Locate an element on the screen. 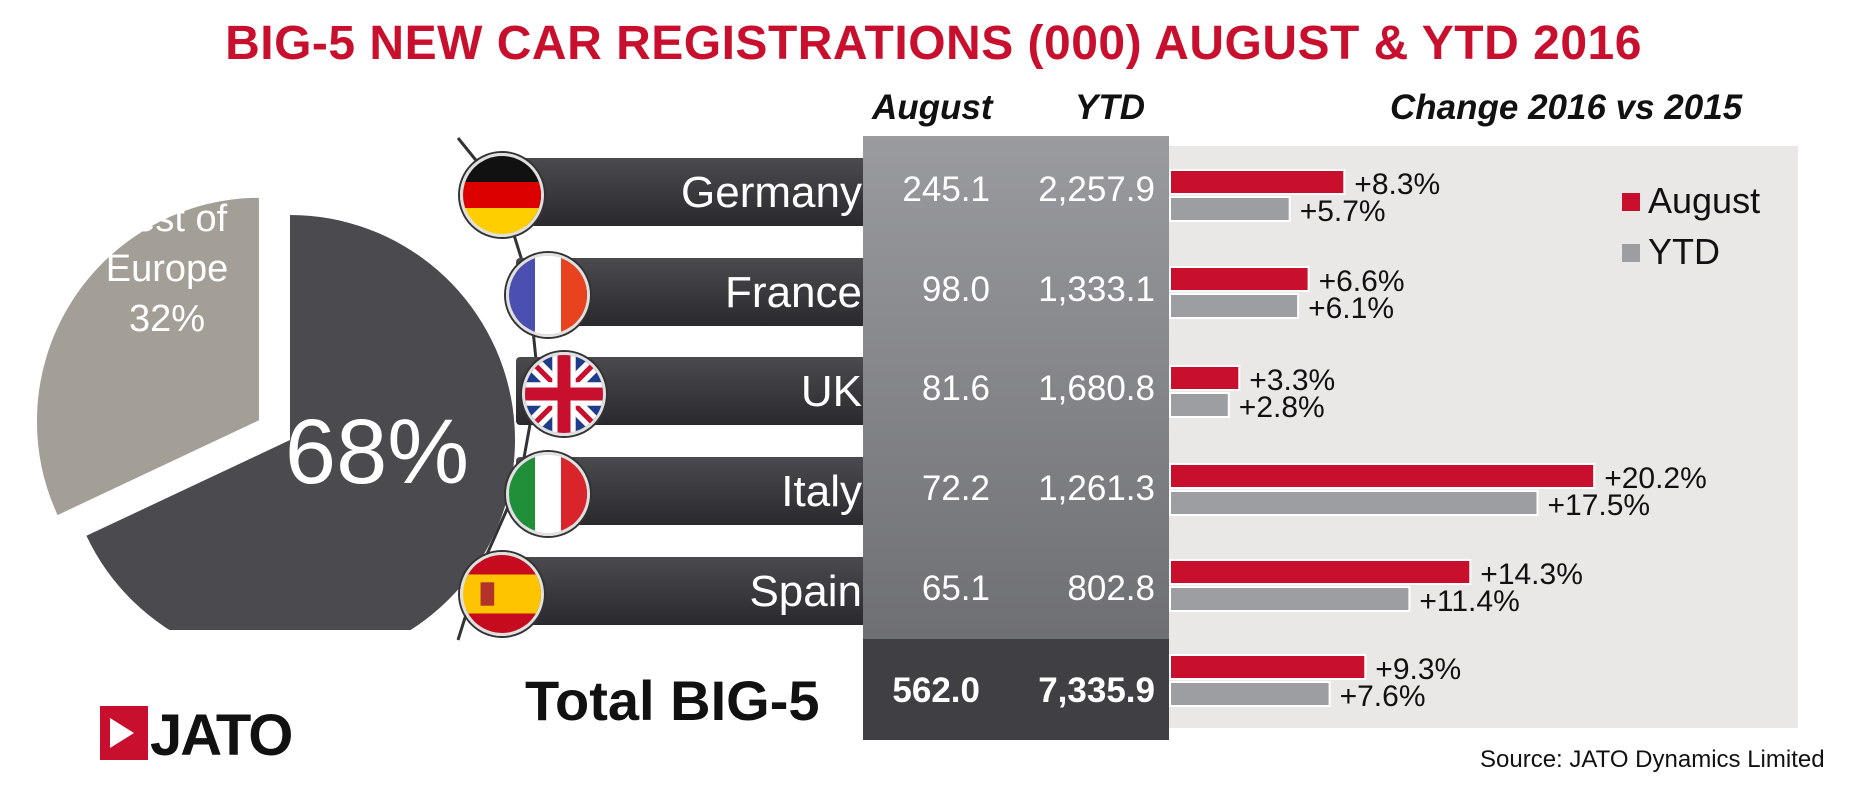 Image resolution: width=1867 pixels, height=788 pixels. header-ytd: YTD is located at coordinates (1110, 107).